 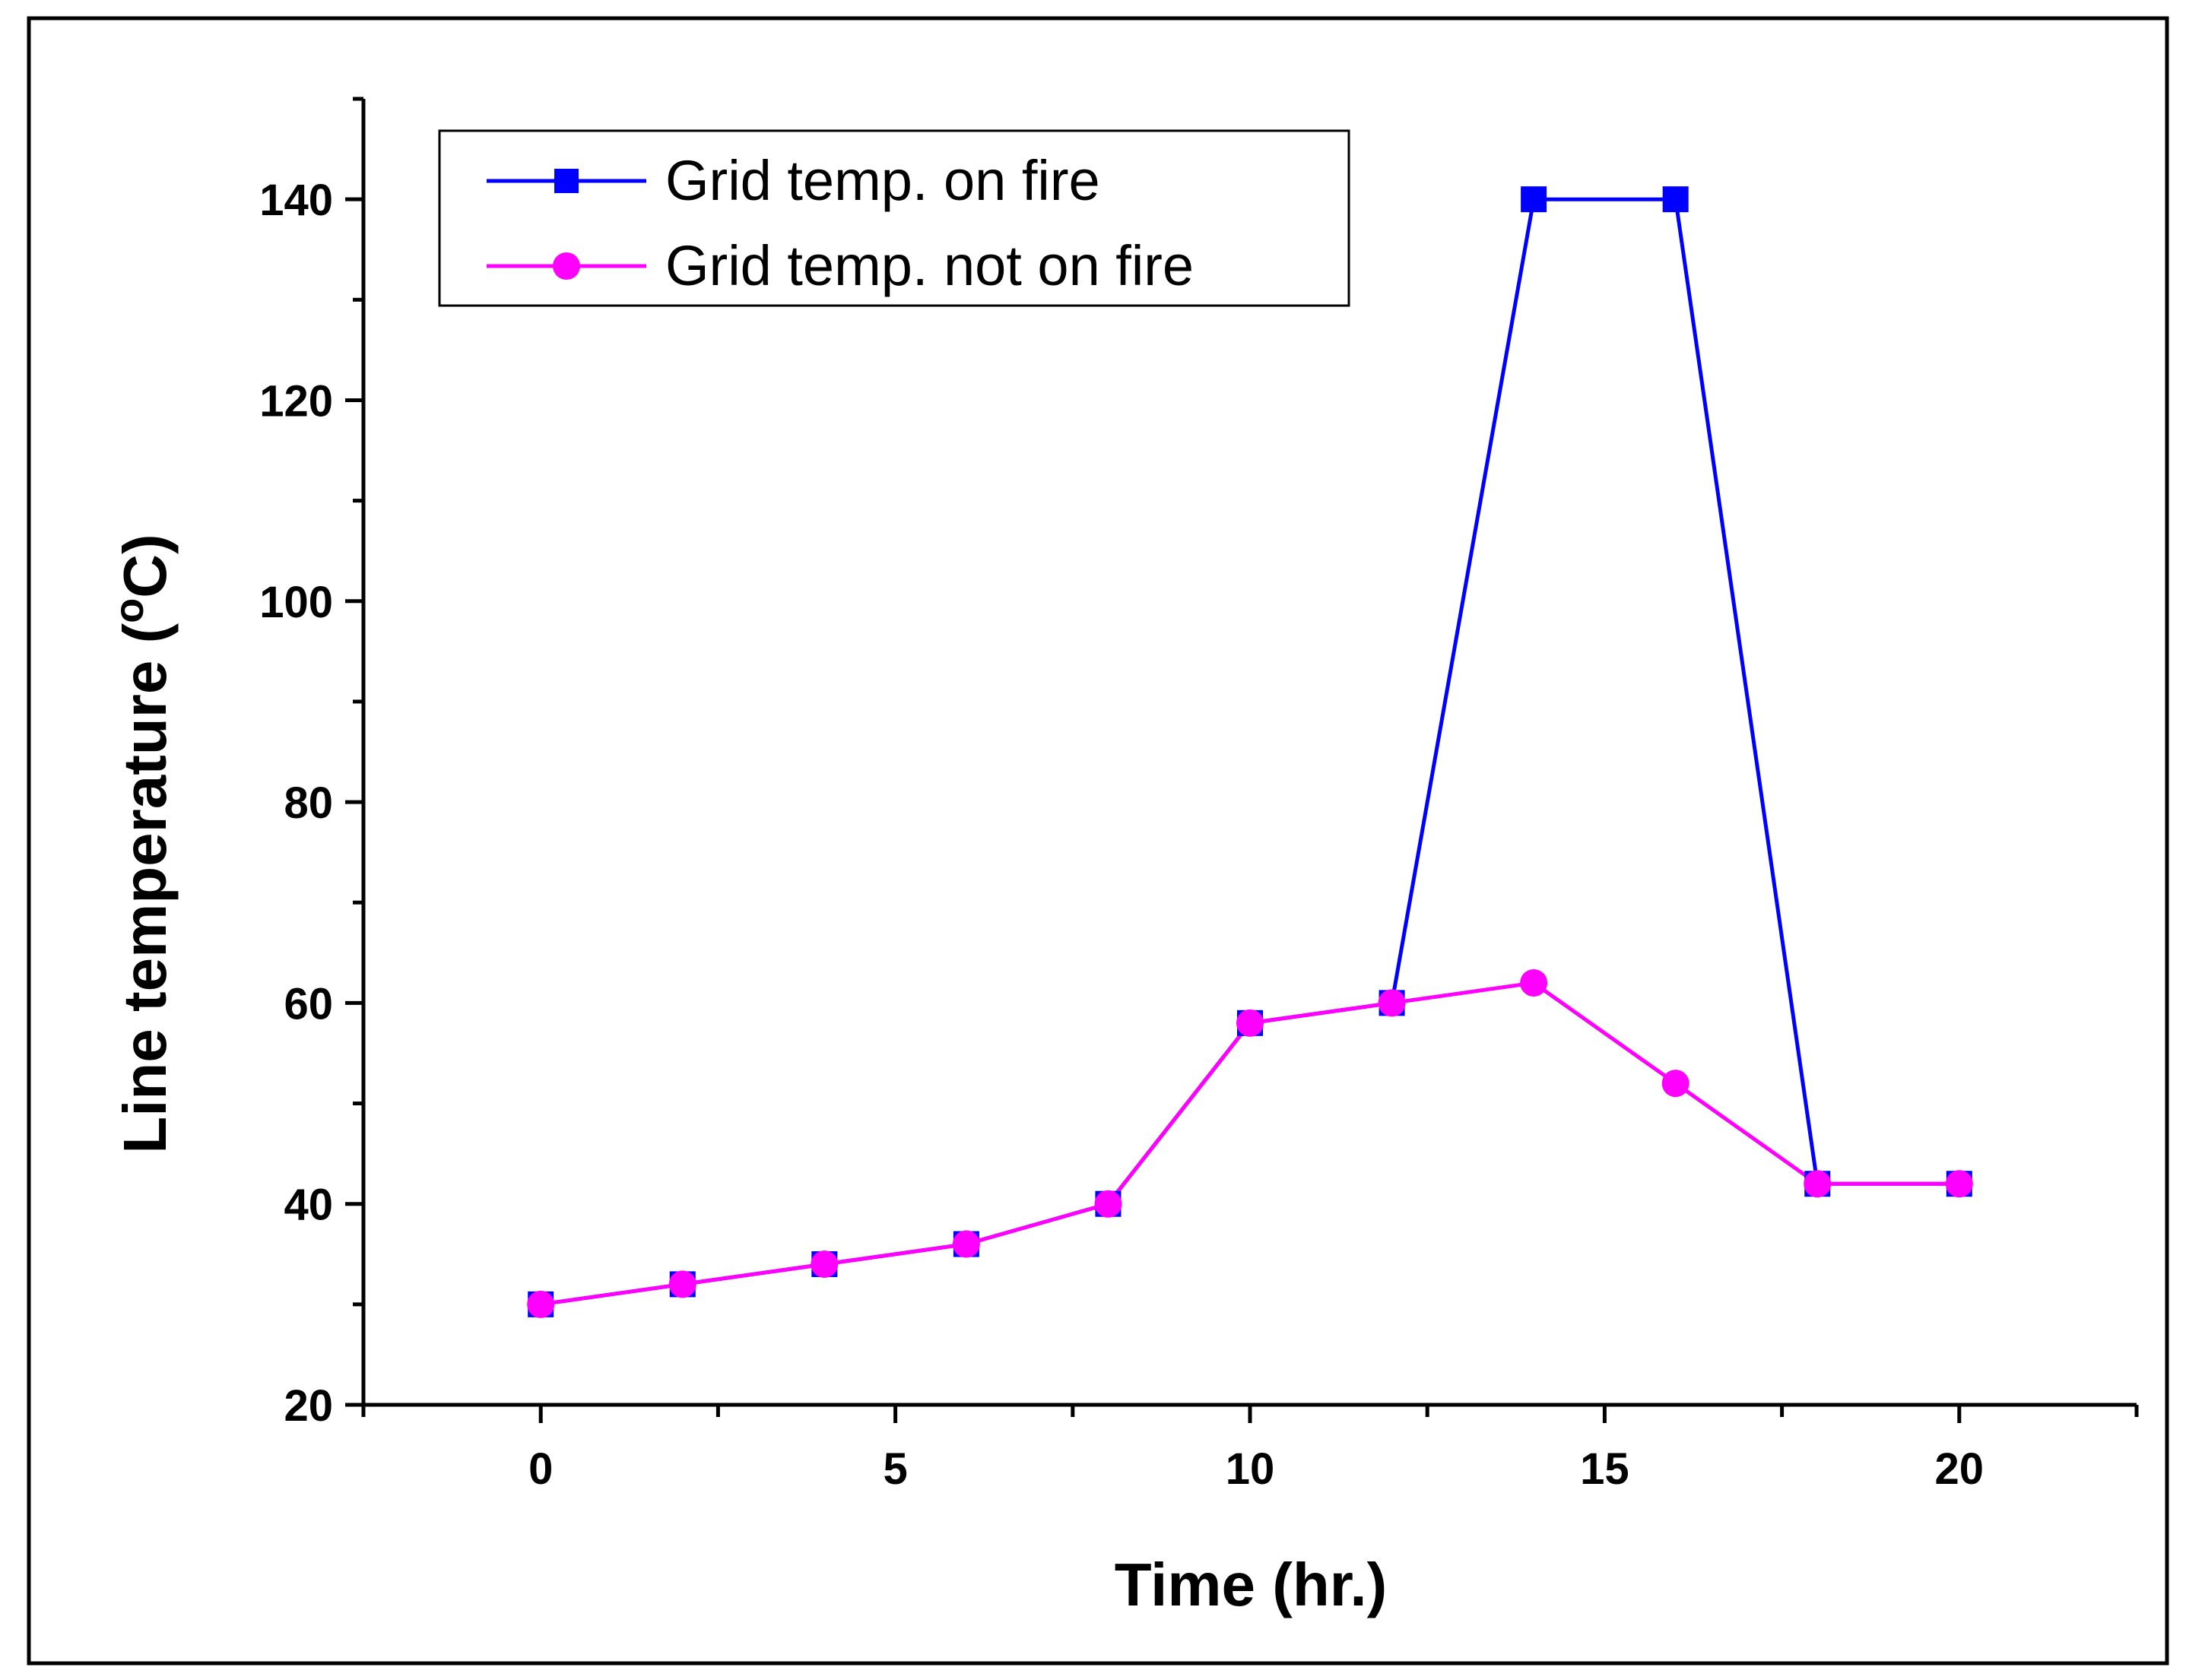 What do you see at coordinates (296, 401) in the screenshot?
I see `y-tick-label: 120` at bounding box center [296, 401].